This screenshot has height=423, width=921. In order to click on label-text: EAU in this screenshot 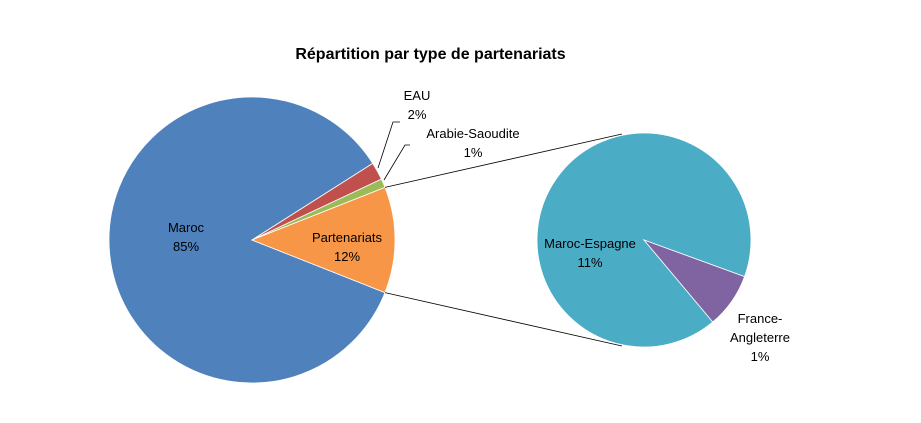, I will do `click(417, 95)`.